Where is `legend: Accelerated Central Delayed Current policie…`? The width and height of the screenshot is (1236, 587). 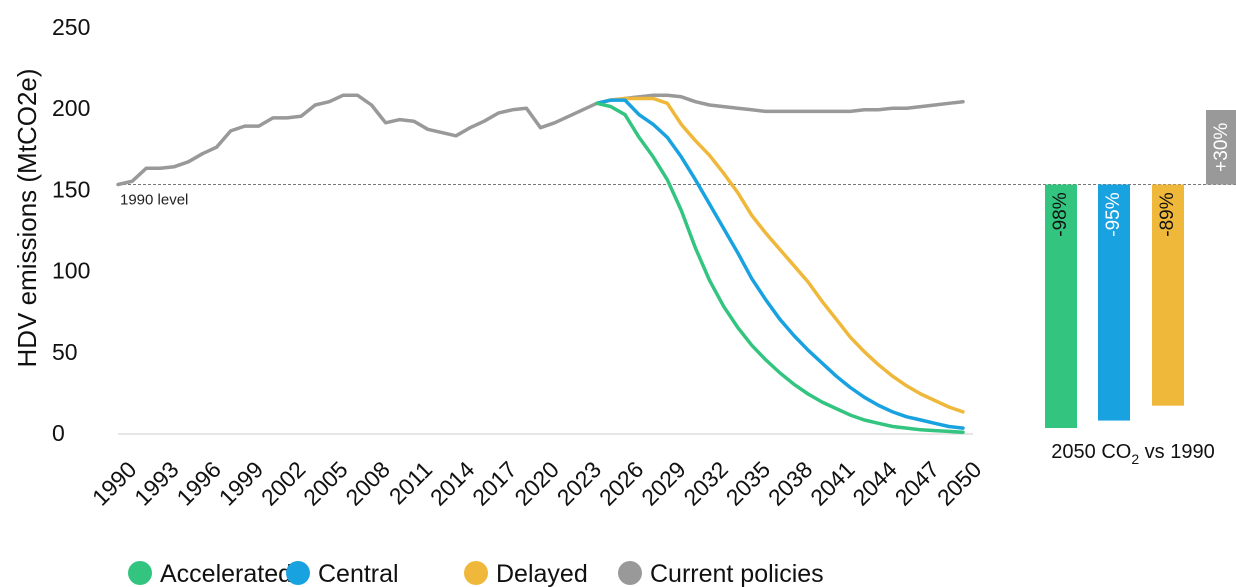
legend: Accelerated Central Delayed Current policie… is located at coordinates (476, 573).